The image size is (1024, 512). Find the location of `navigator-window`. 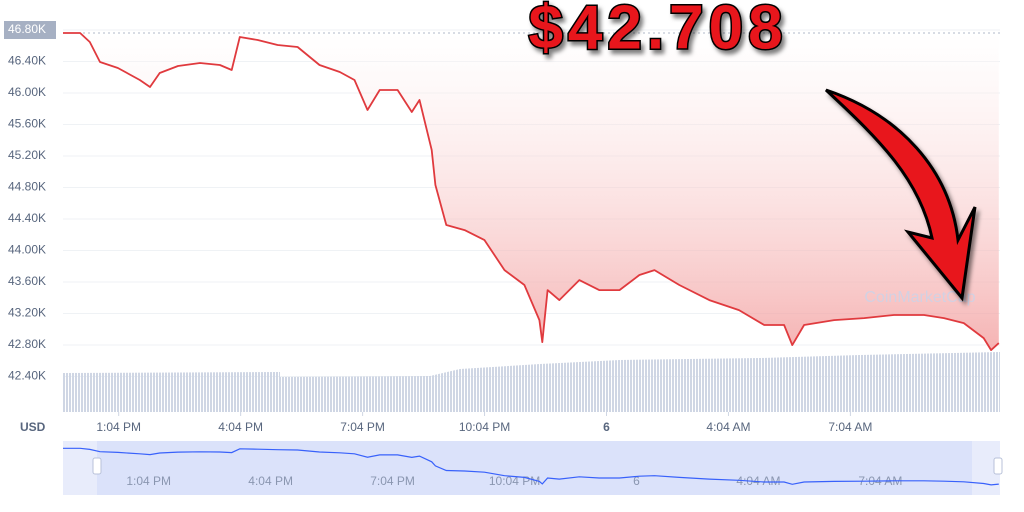

navigator-window is located at coordinates (534, 468).